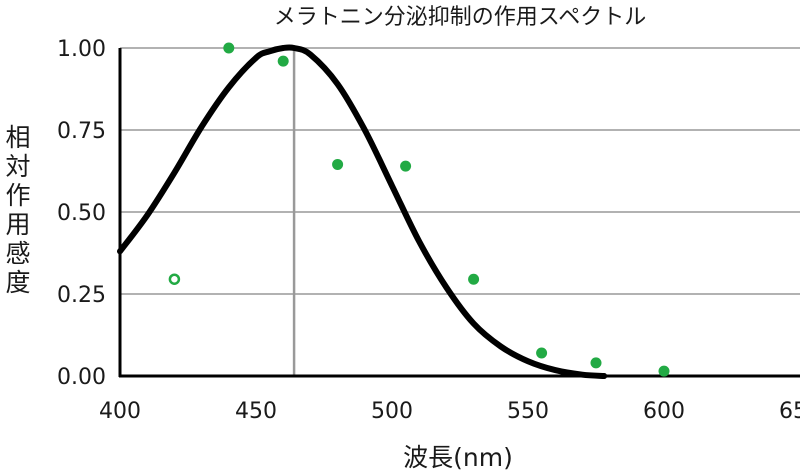  I want to click on y-tick-label: 1.00, so click(81, 49).